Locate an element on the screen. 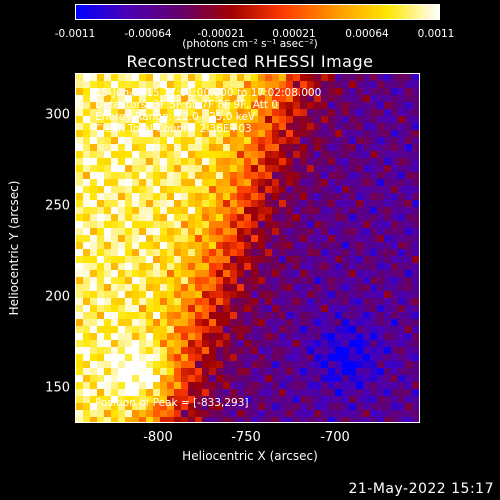 The image size is (500, 500). colorbar-tick: -0.00021 is located at coordinates (221, 34).